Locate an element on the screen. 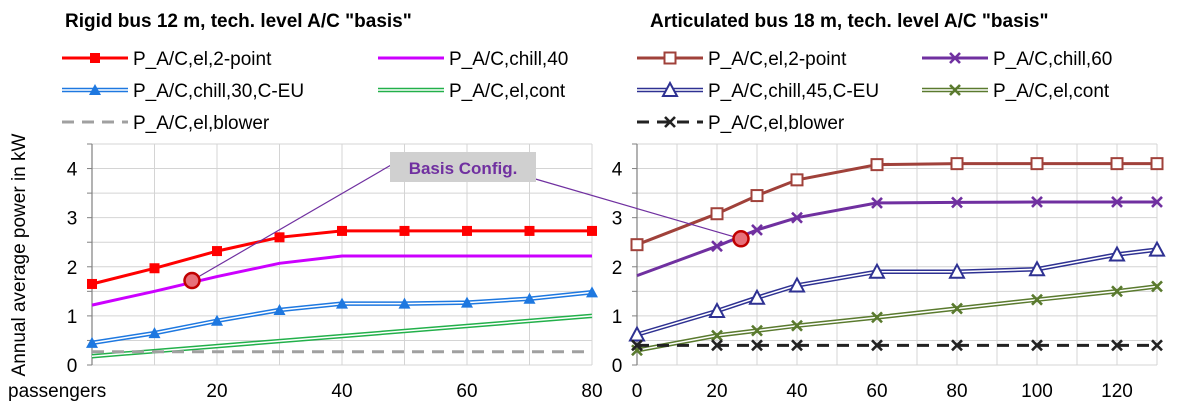 This screenshot has width=1183, height=412. x-tick-label: 20 is located at coordinates (716, 391).